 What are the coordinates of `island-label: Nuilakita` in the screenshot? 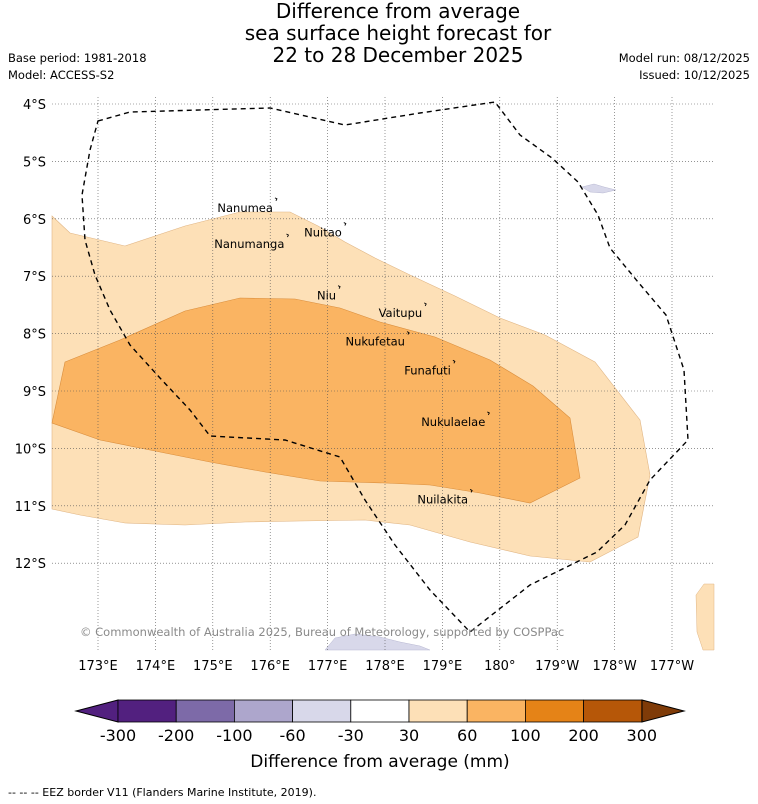 It's located at (442, 499).